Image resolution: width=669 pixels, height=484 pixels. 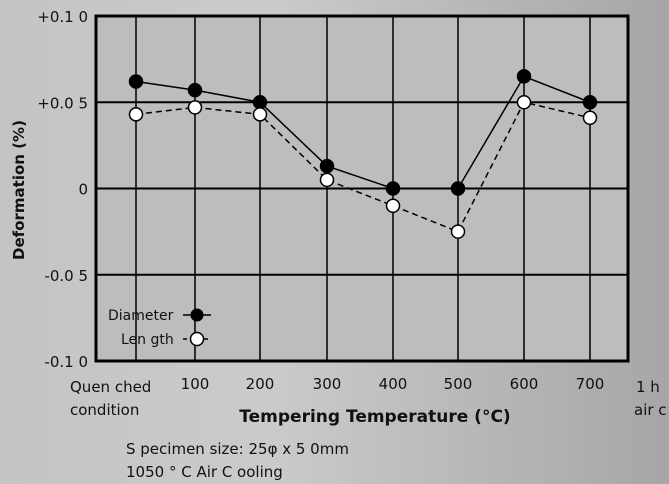 I want to click on y-axis-label: Deformation (%), so click(x=19, y=190).